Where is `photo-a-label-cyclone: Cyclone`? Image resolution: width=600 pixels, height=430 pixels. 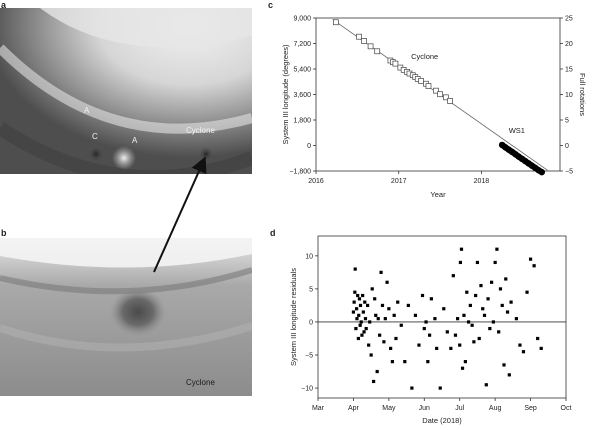
photo-a-label-cyclone: Cyclone is located at coordinates (200, 130).